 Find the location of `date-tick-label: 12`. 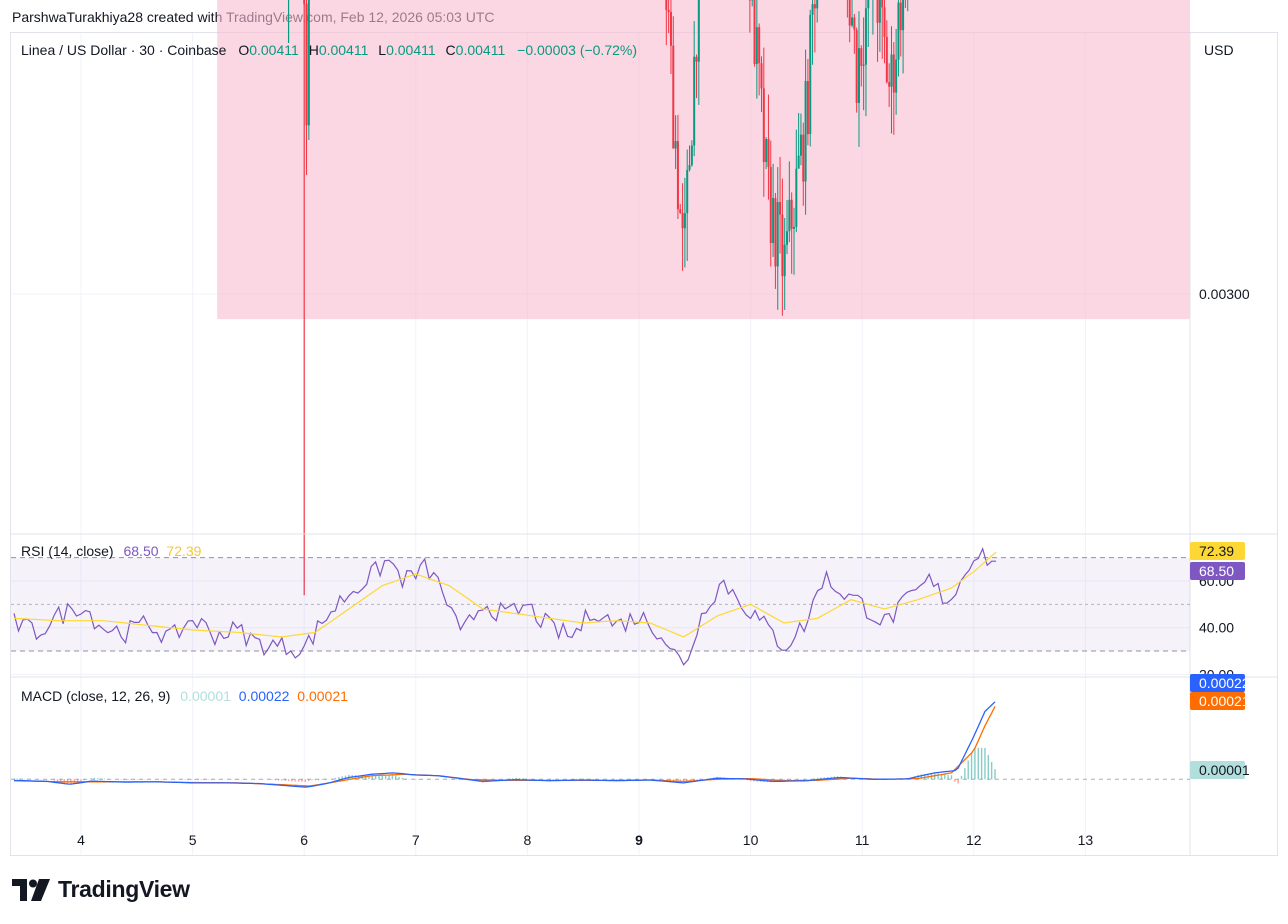

date-tick-label: 12 is located at coordinates (974, 840).